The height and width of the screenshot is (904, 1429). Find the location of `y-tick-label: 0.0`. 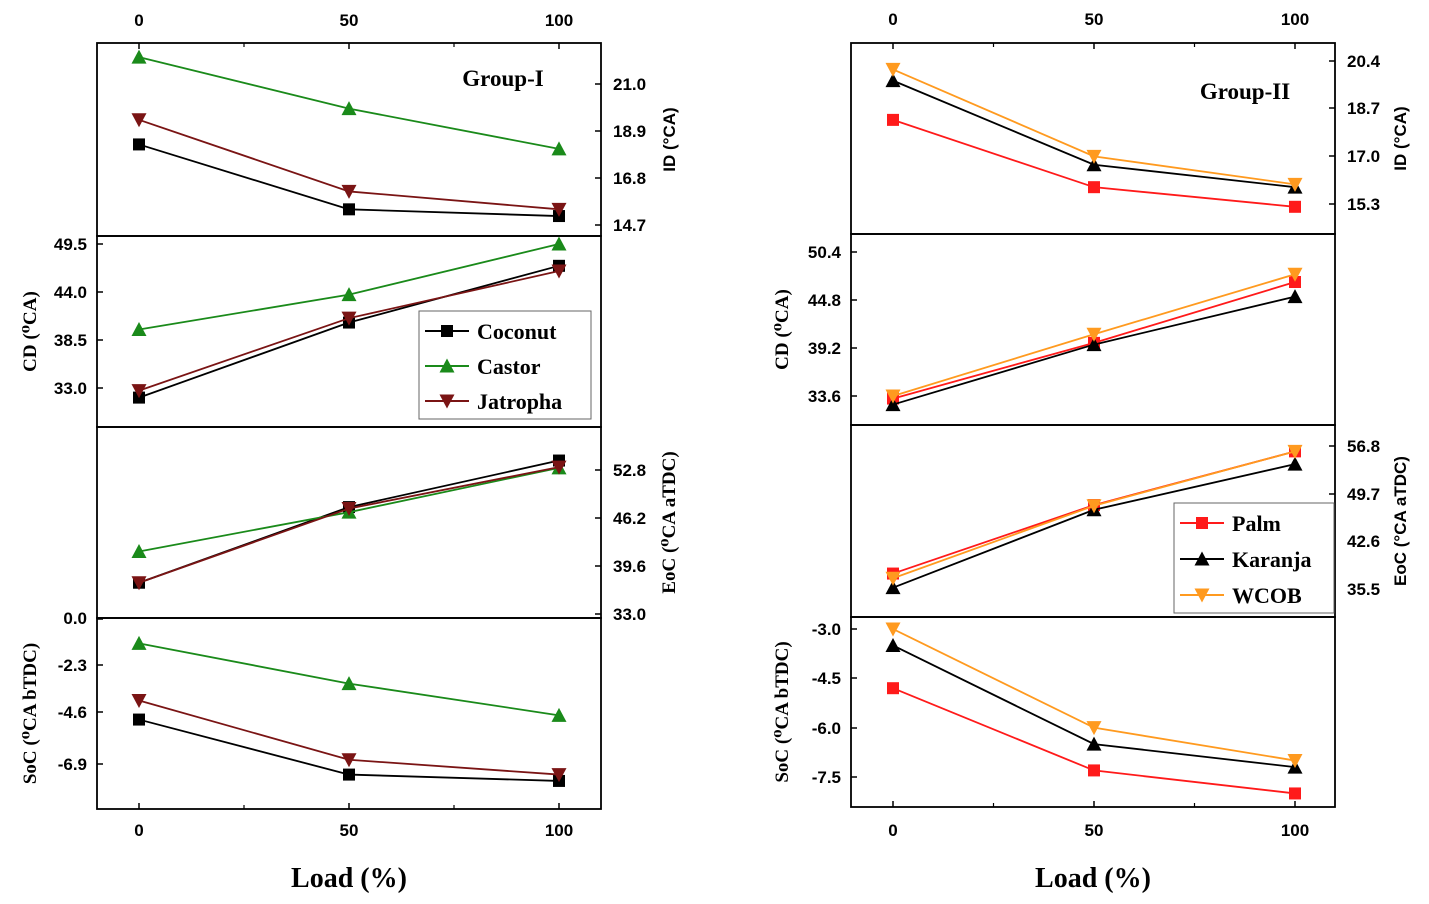

y-tick-label: 0.0 is located at coordinates (75, 618).